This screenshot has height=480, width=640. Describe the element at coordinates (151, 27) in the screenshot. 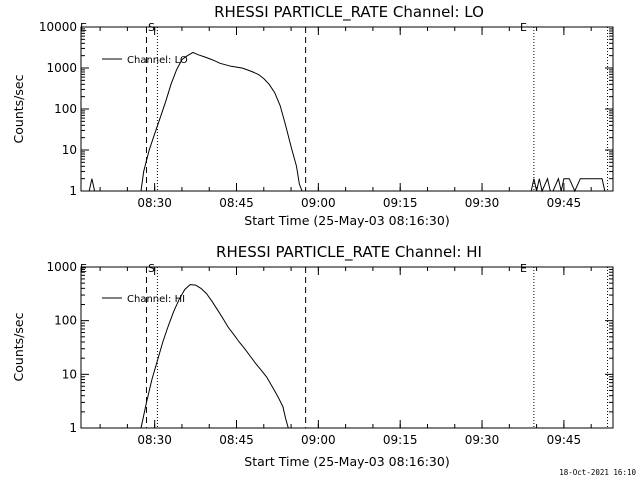

I see `chart-lo-marker-s: S` at that location.